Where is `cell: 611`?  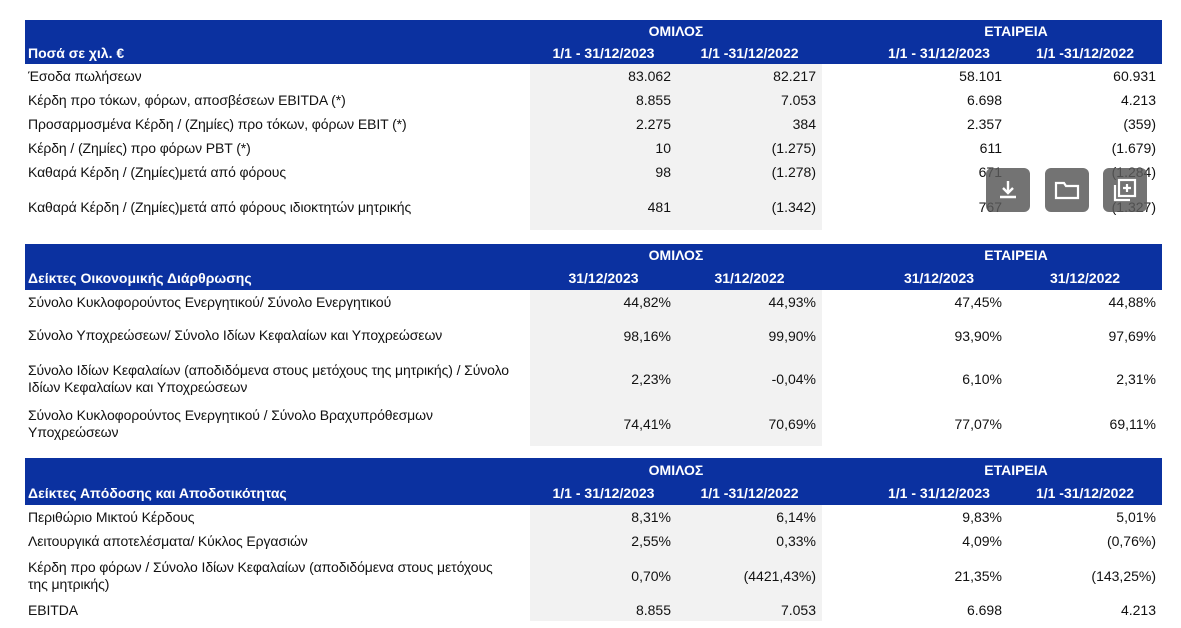 cell: 611 is located at coordinates (990, 148).